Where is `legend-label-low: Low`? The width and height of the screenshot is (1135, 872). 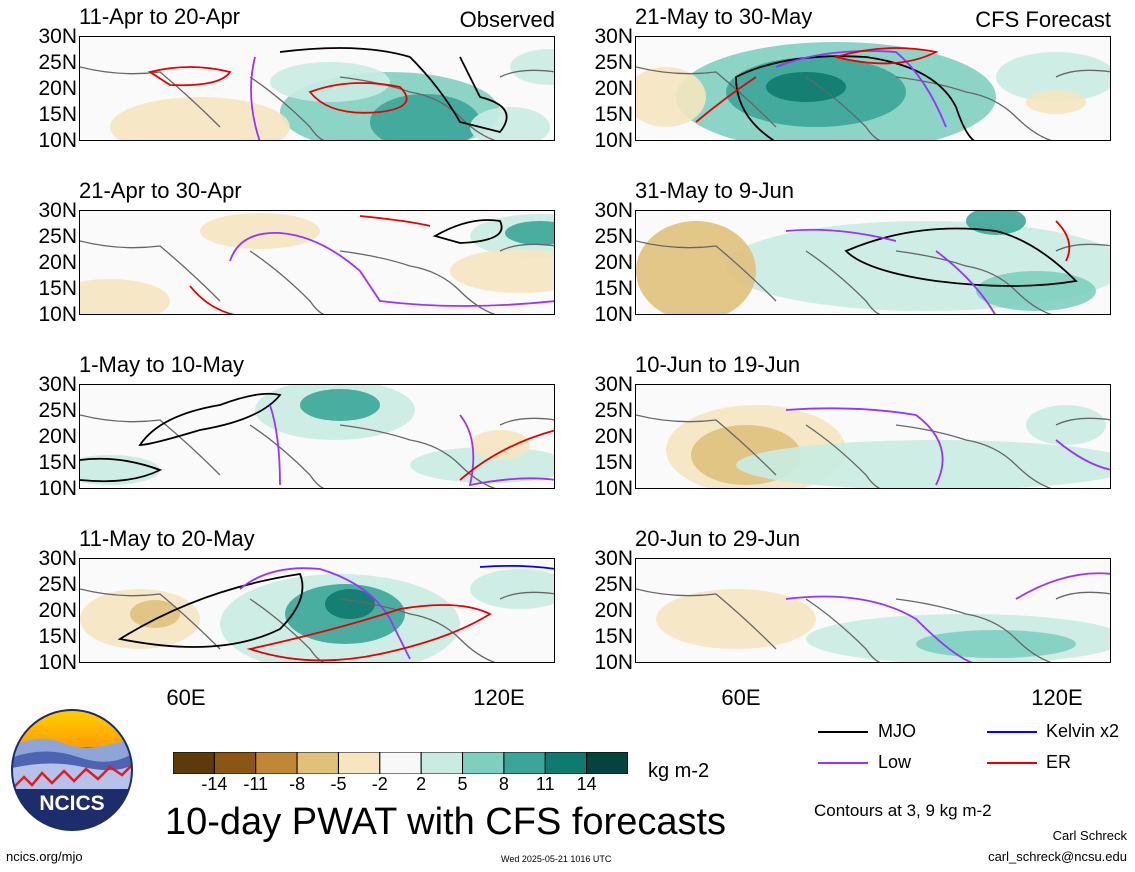
legend-label-low: Low is located at coordinates (895, 762).